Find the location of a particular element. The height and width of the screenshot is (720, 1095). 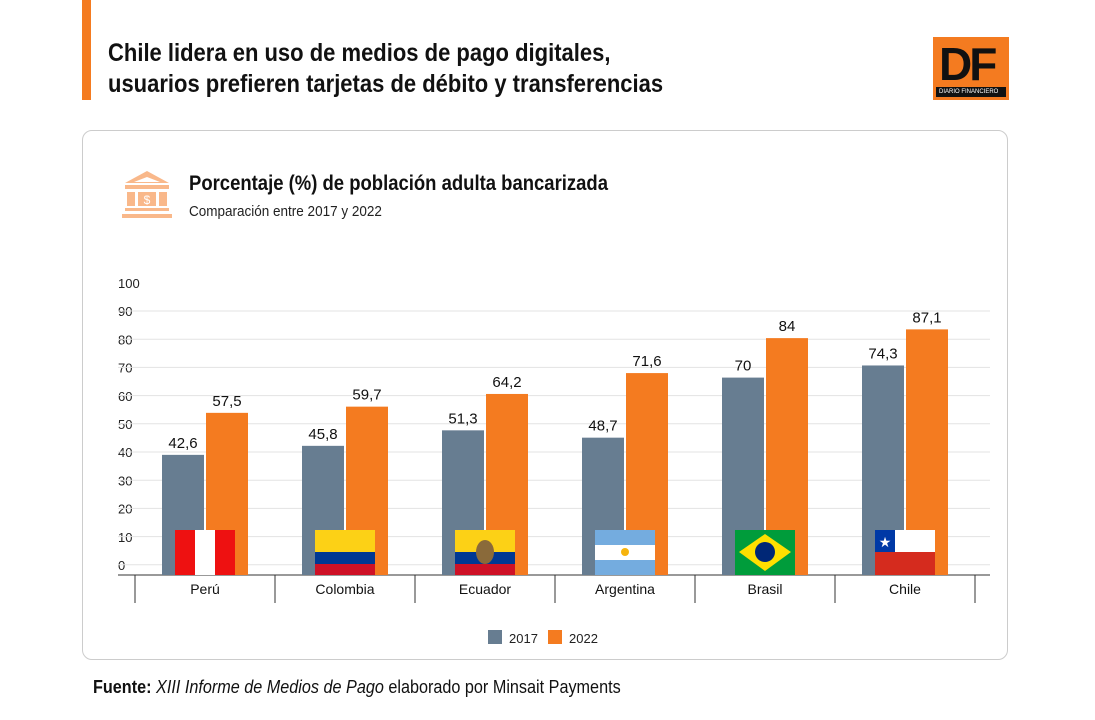

legend-label: 2022 is located at coordinates (583, 638).